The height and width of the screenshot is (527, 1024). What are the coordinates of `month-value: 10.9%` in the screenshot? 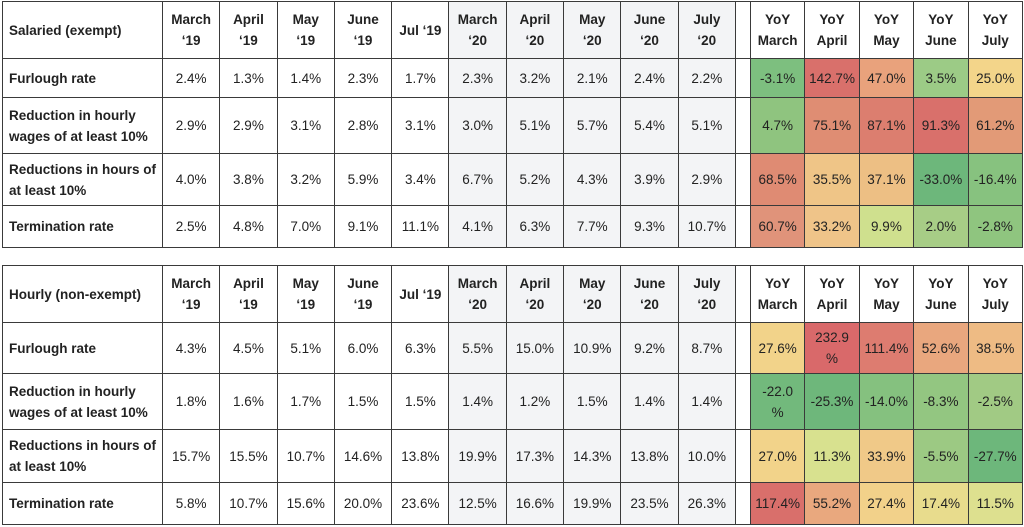 It's located at (592, 348).